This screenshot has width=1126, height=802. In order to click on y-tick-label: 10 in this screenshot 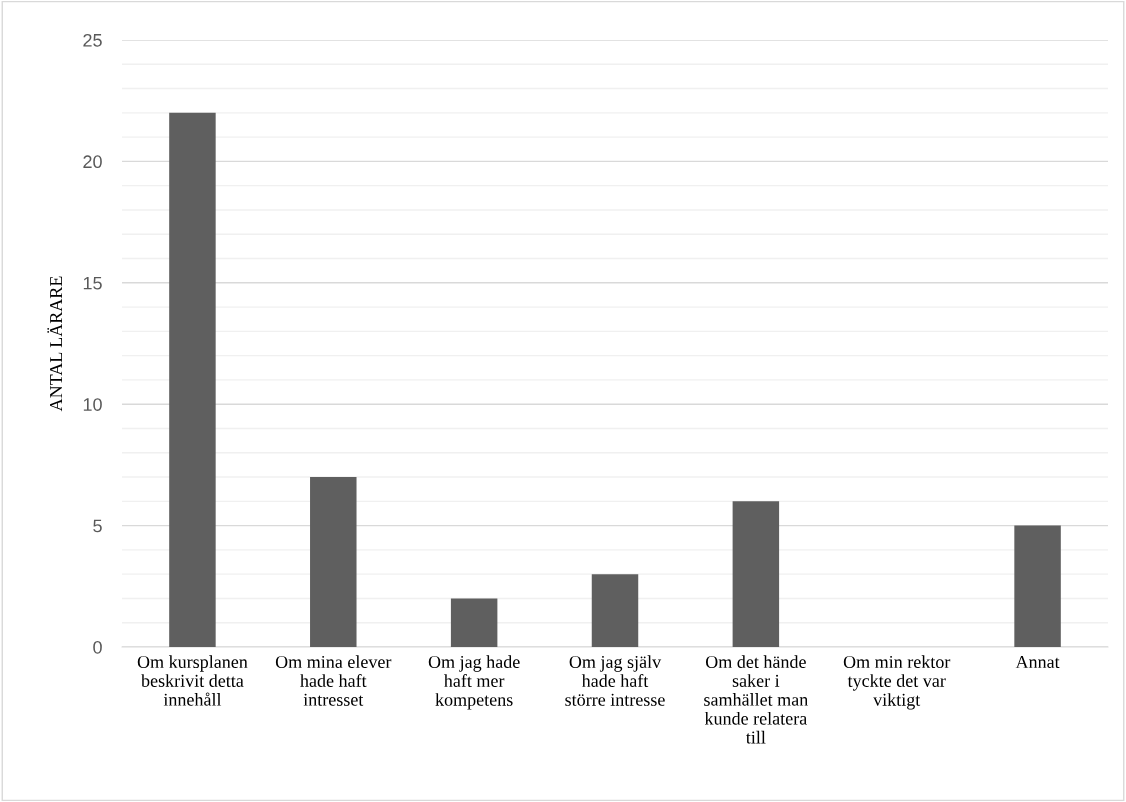, I will do `click(92, 404)`.